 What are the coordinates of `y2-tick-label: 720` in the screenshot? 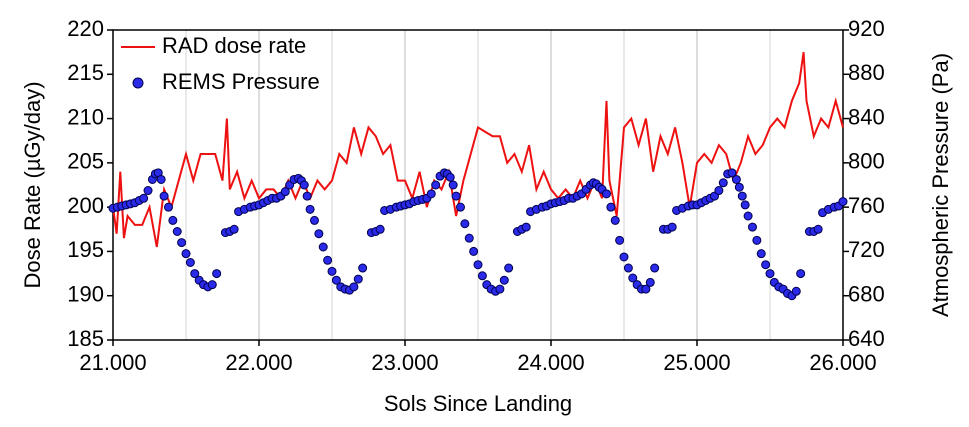 It's located at (866, 249).